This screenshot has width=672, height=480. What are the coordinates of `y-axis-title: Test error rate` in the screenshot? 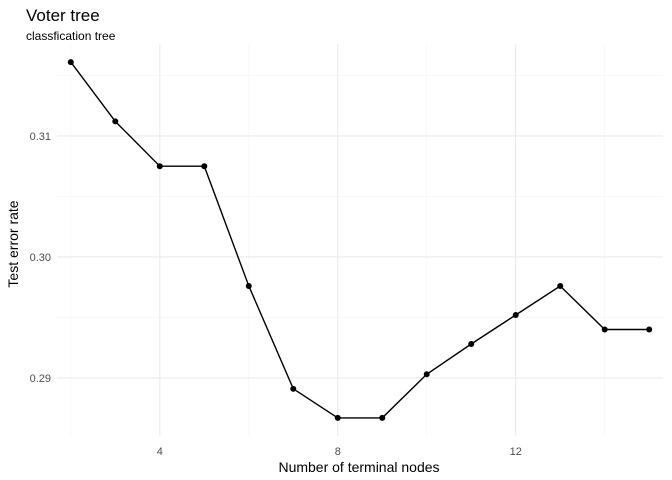 It's located at (13, 243).